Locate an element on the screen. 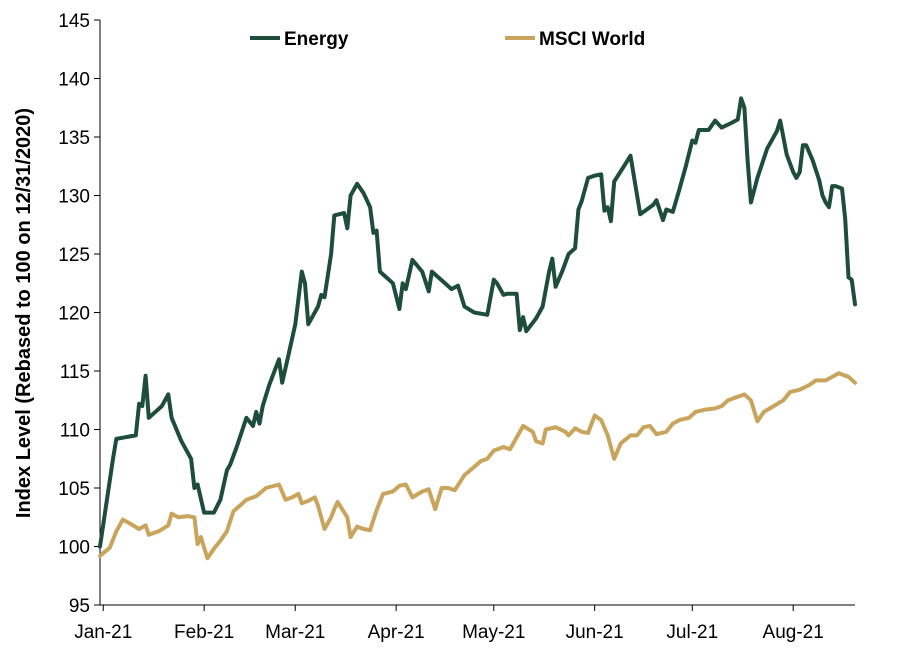  x-tick-label: May-21 is located at coordinates (493, 632).